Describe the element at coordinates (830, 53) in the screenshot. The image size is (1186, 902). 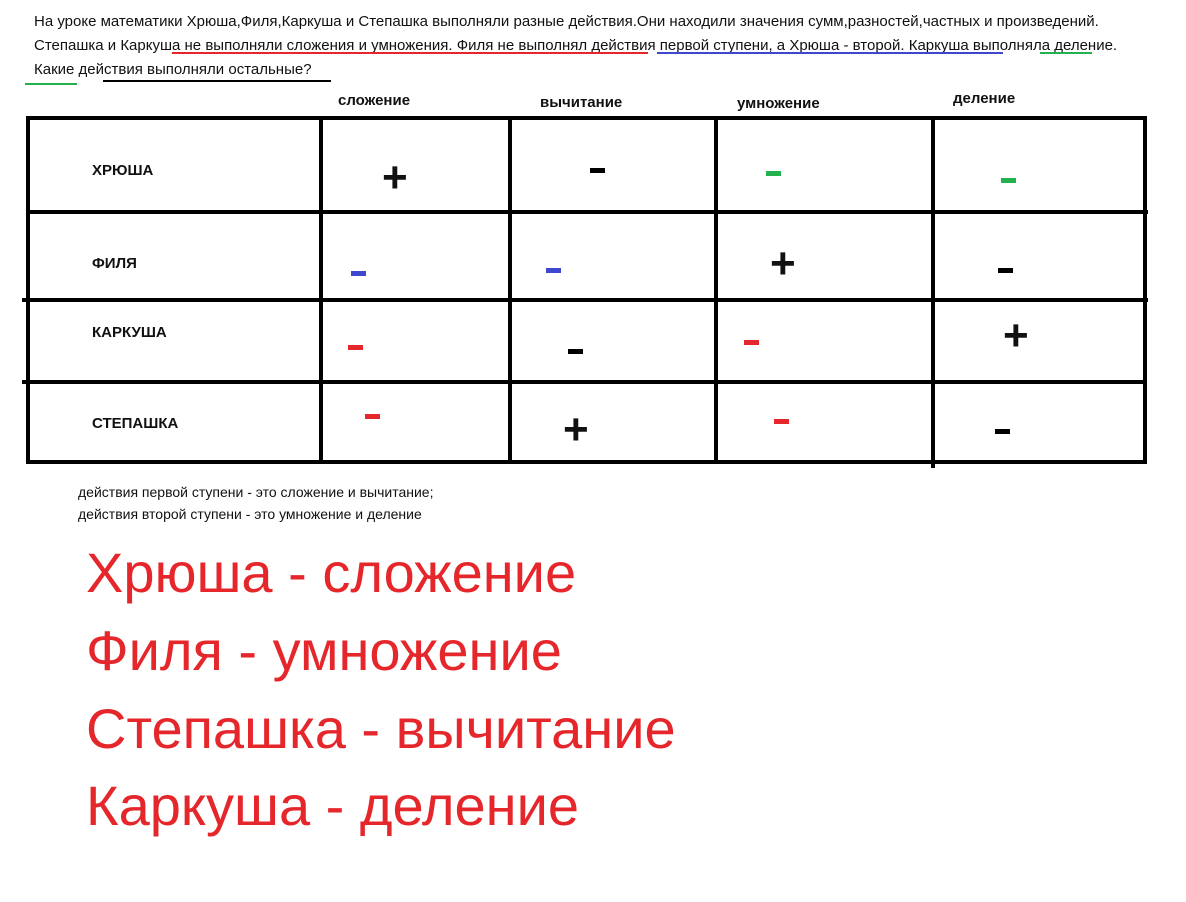
I see `blue-underline` at that location.